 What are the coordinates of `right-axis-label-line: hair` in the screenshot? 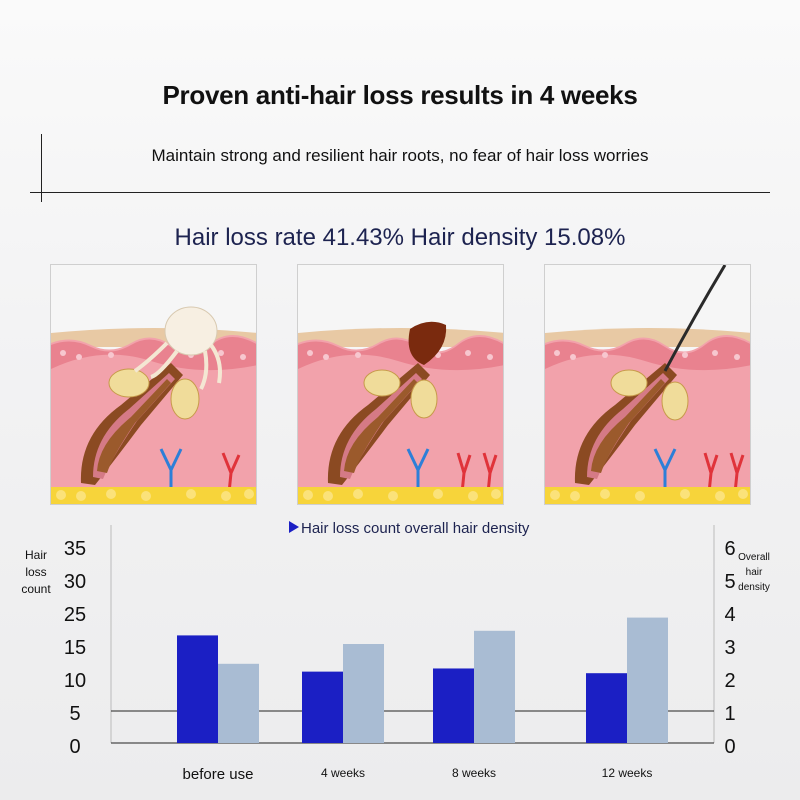 It's located at (754, 572).